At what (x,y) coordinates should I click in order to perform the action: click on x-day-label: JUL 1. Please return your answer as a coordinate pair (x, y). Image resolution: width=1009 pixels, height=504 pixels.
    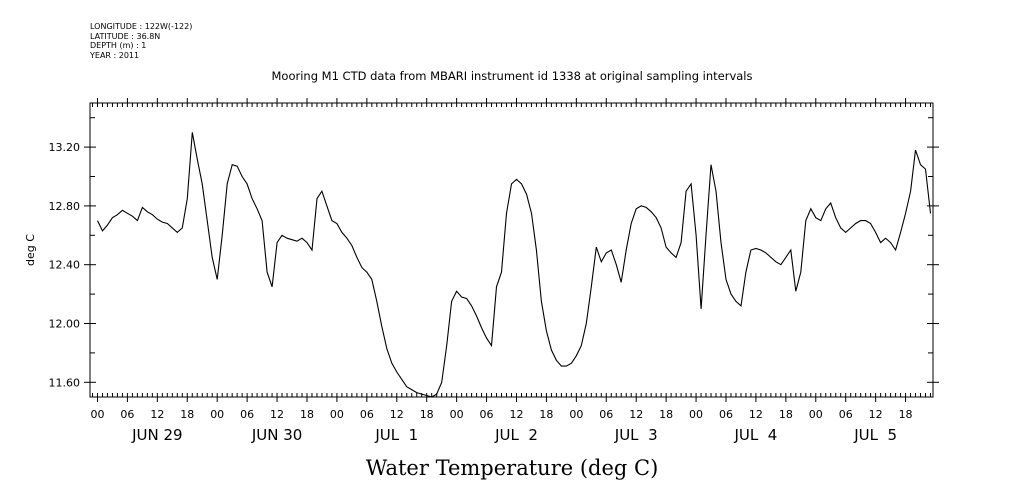
    Looking at the image, I should click on (396, 435).